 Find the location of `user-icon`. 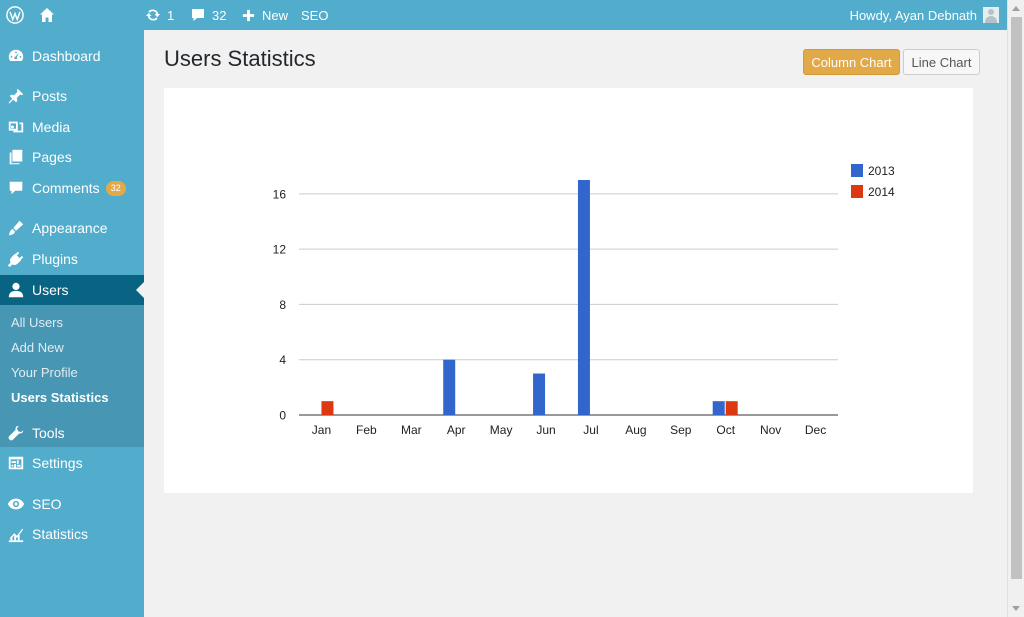

user-icon is located at coordinates (16, 290).